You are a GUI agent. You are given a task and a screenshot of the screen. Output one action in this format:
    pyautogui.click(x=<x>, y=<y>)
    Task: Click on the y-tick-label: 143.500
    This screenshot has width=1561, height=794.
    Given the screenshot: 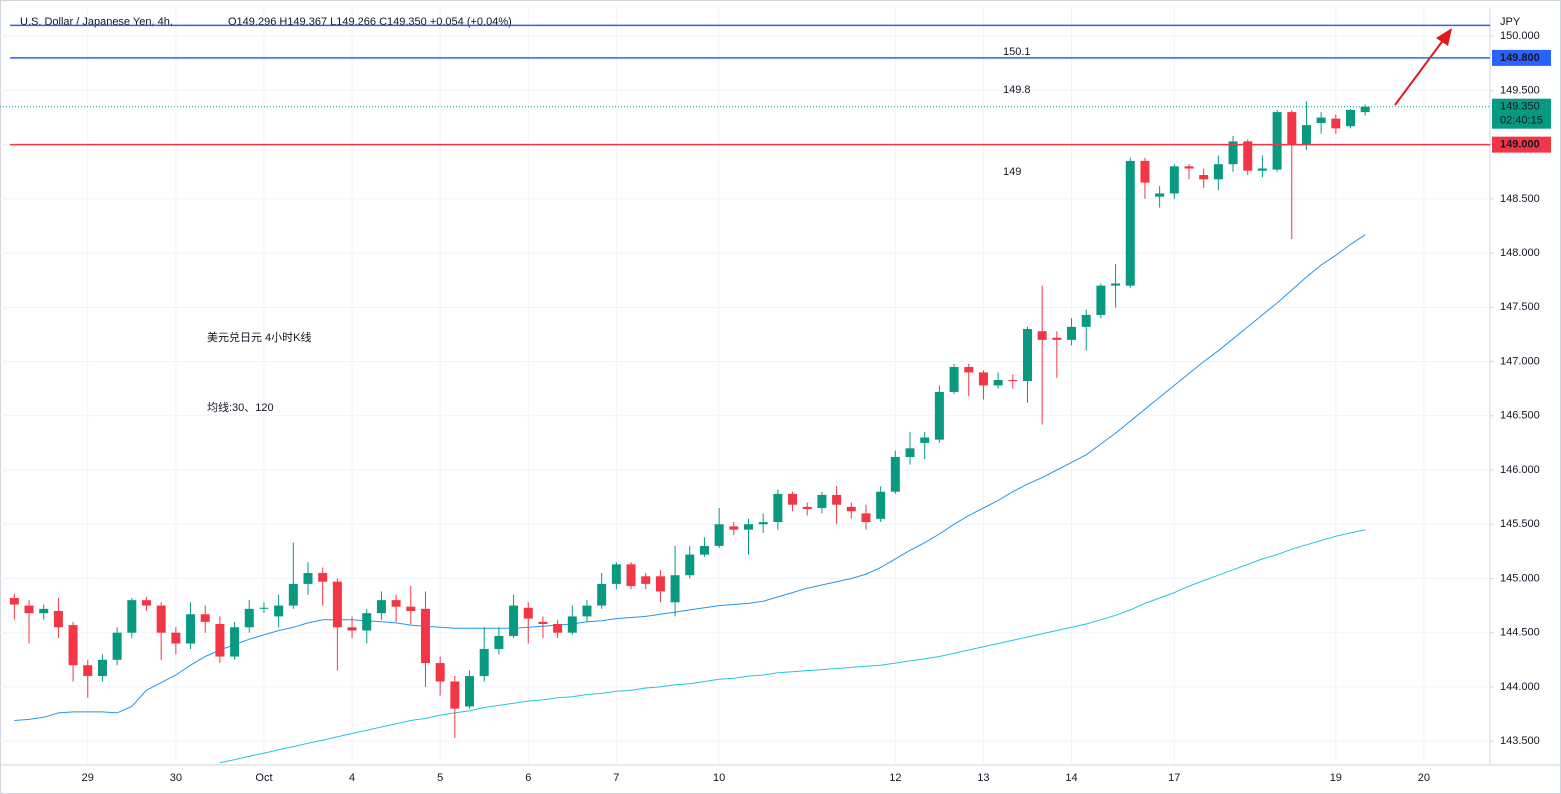 What is the action you would take?
    pyautogui.click(x=1520, y=741)
    